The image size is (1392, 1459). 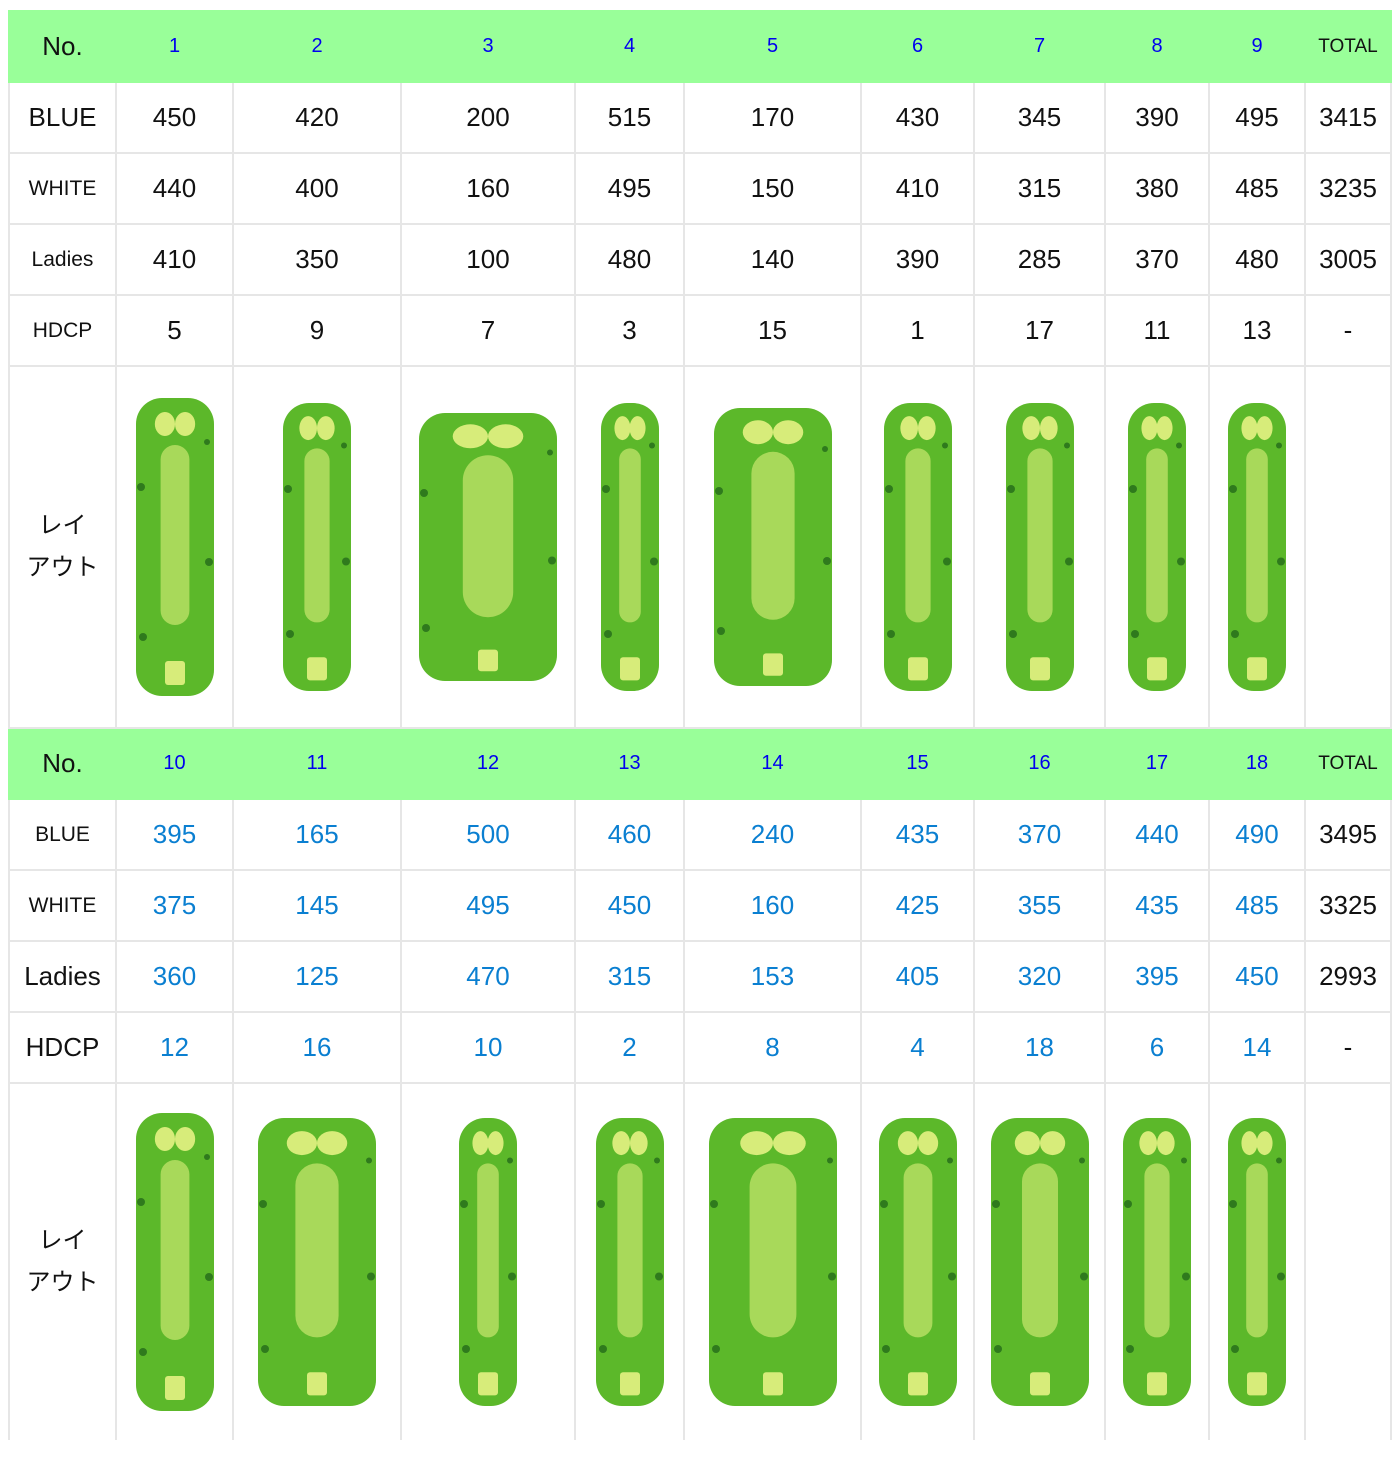 What do you see at coordinates (700, 117) in the screenshot?
I see `blue-tee-row: BLUE 450 420 200 515 170 430 345 390 495 3415` at bounding box center [700, 117].